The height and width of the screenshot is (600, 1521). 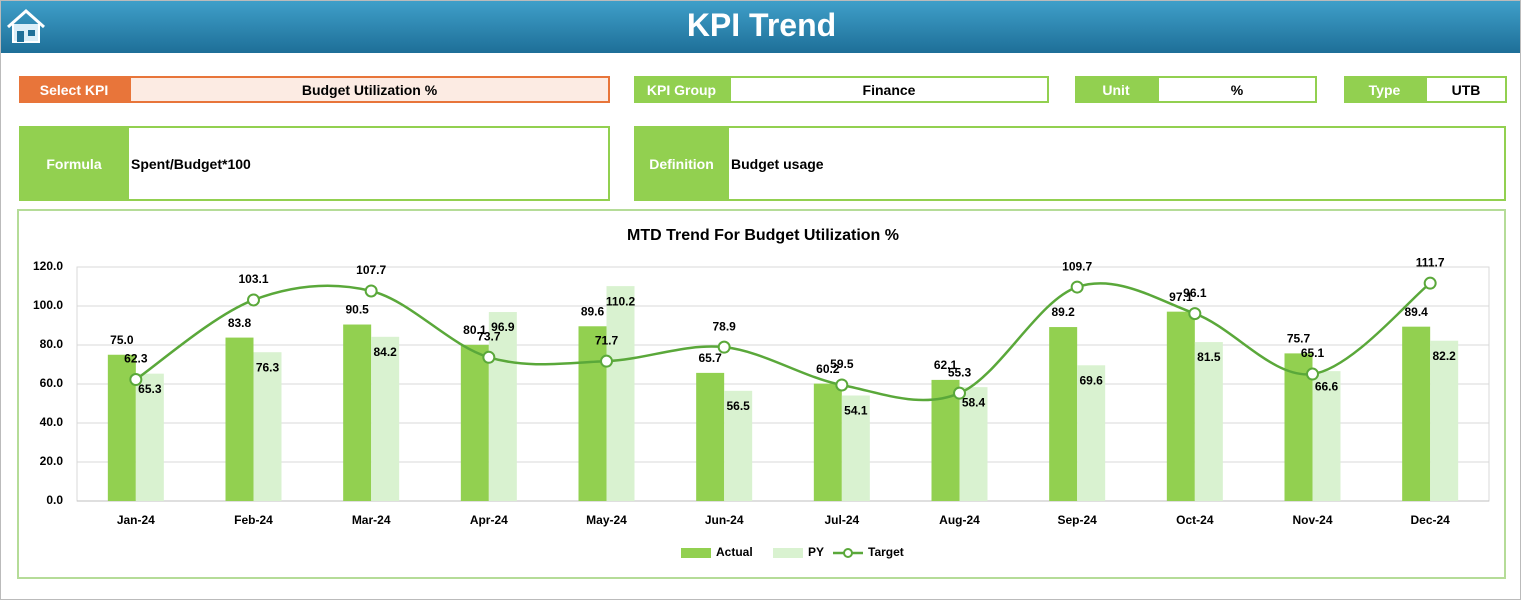 I want to click on data-label: 90.5, so click(x=357, y=310).